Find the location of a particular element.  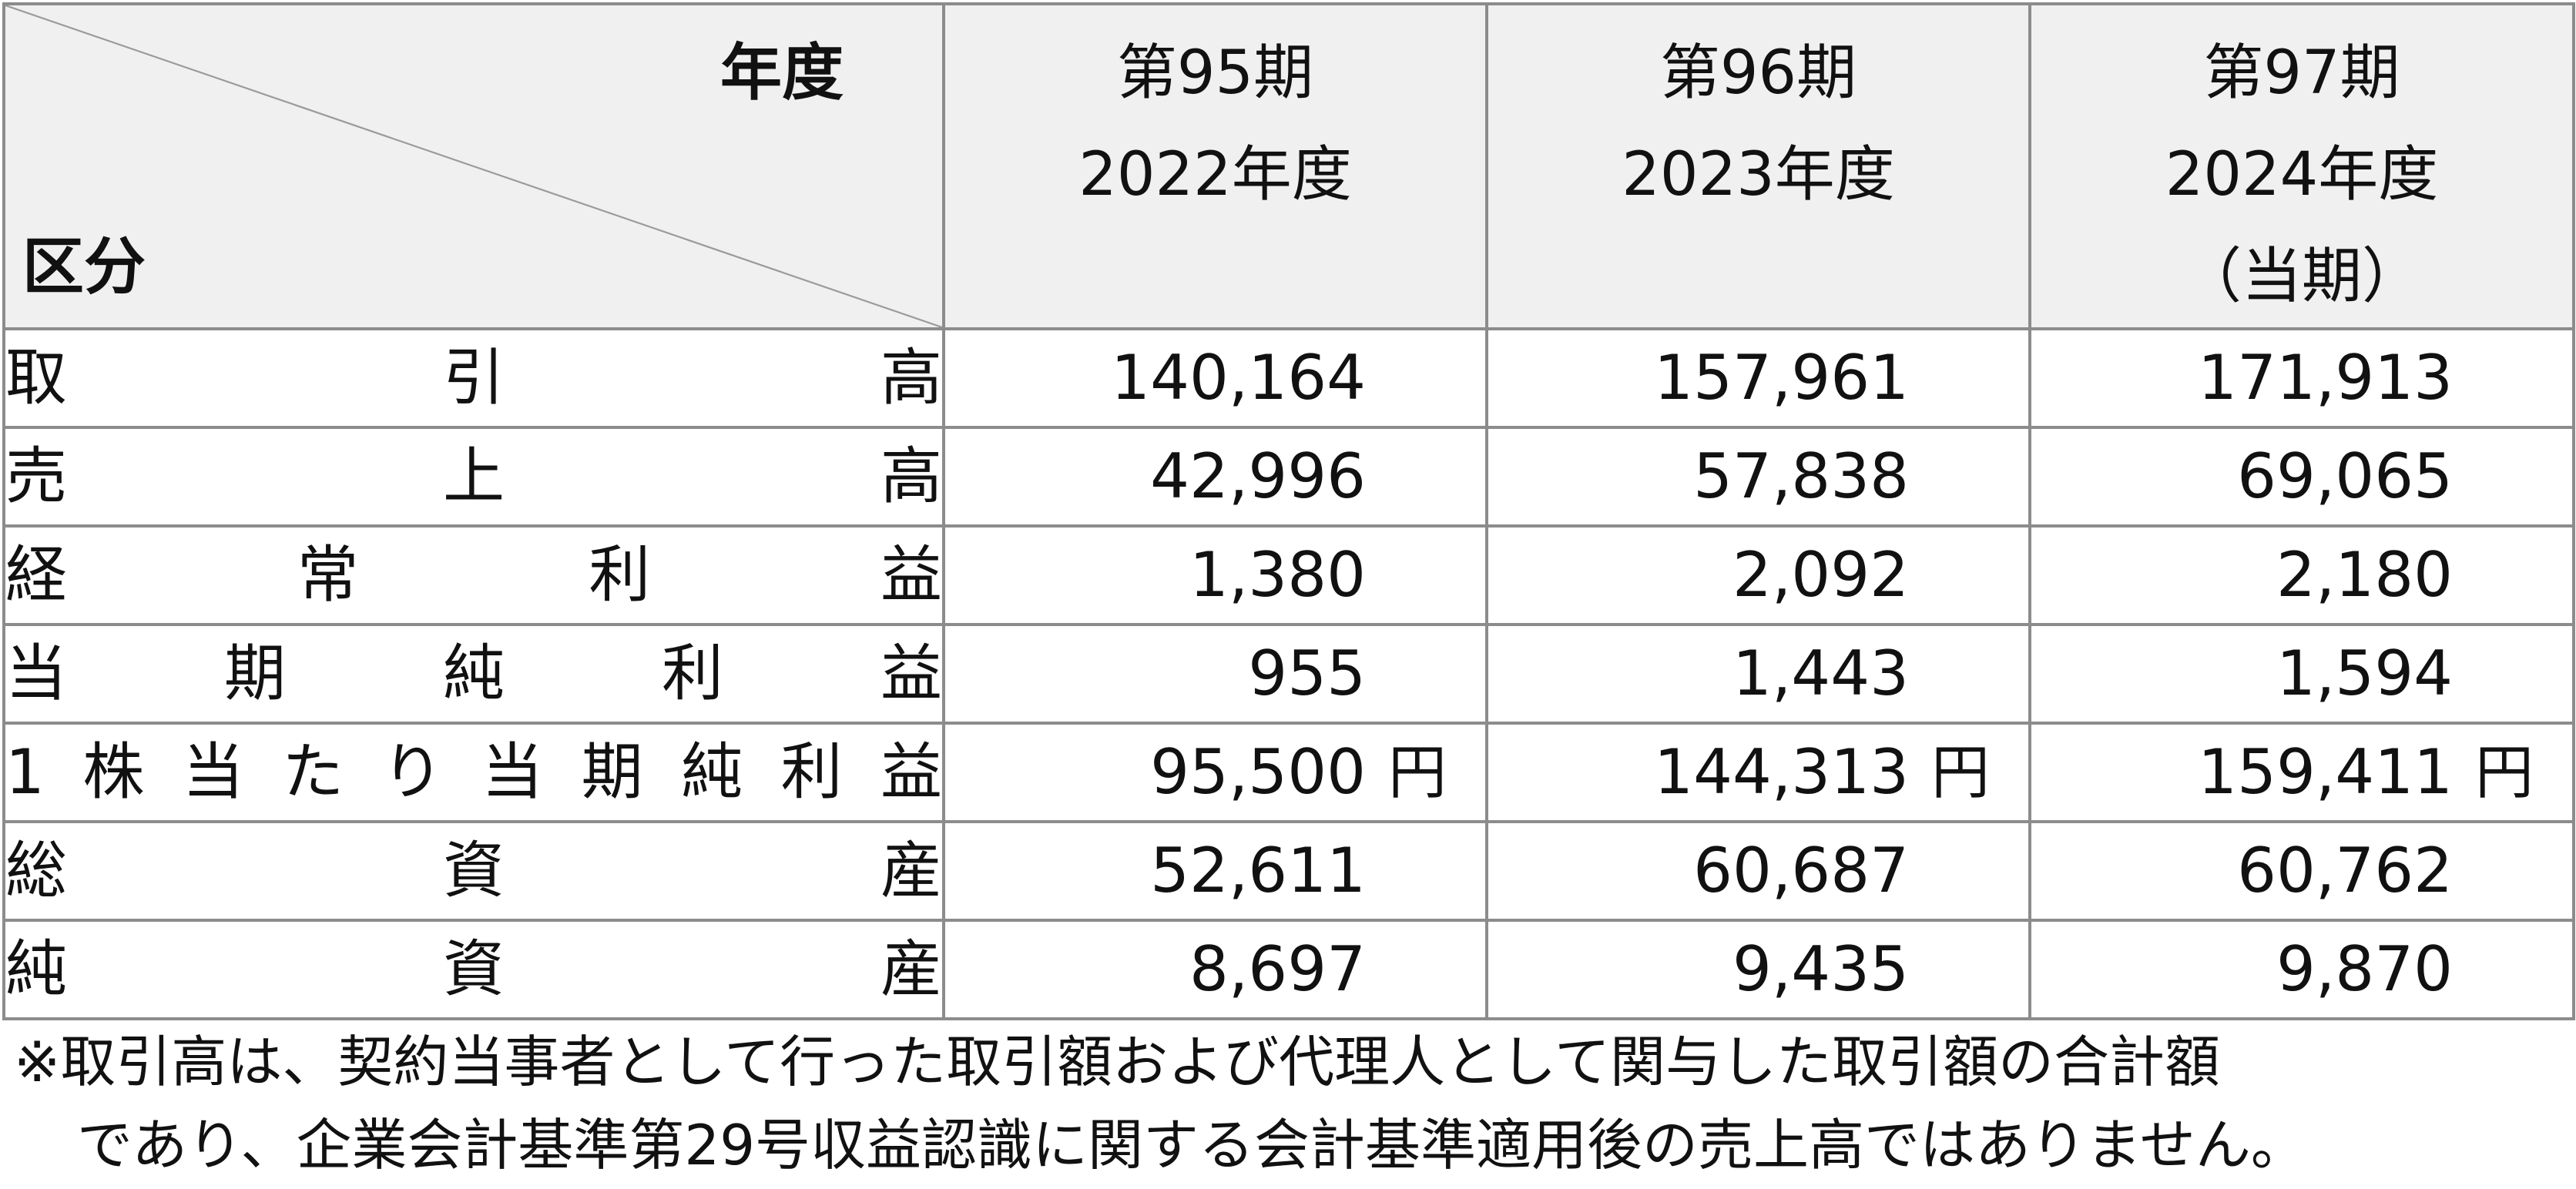

table-row-net-income: 当期純利益 955 1,443 1,594 is located at coordinates (1288, 674).